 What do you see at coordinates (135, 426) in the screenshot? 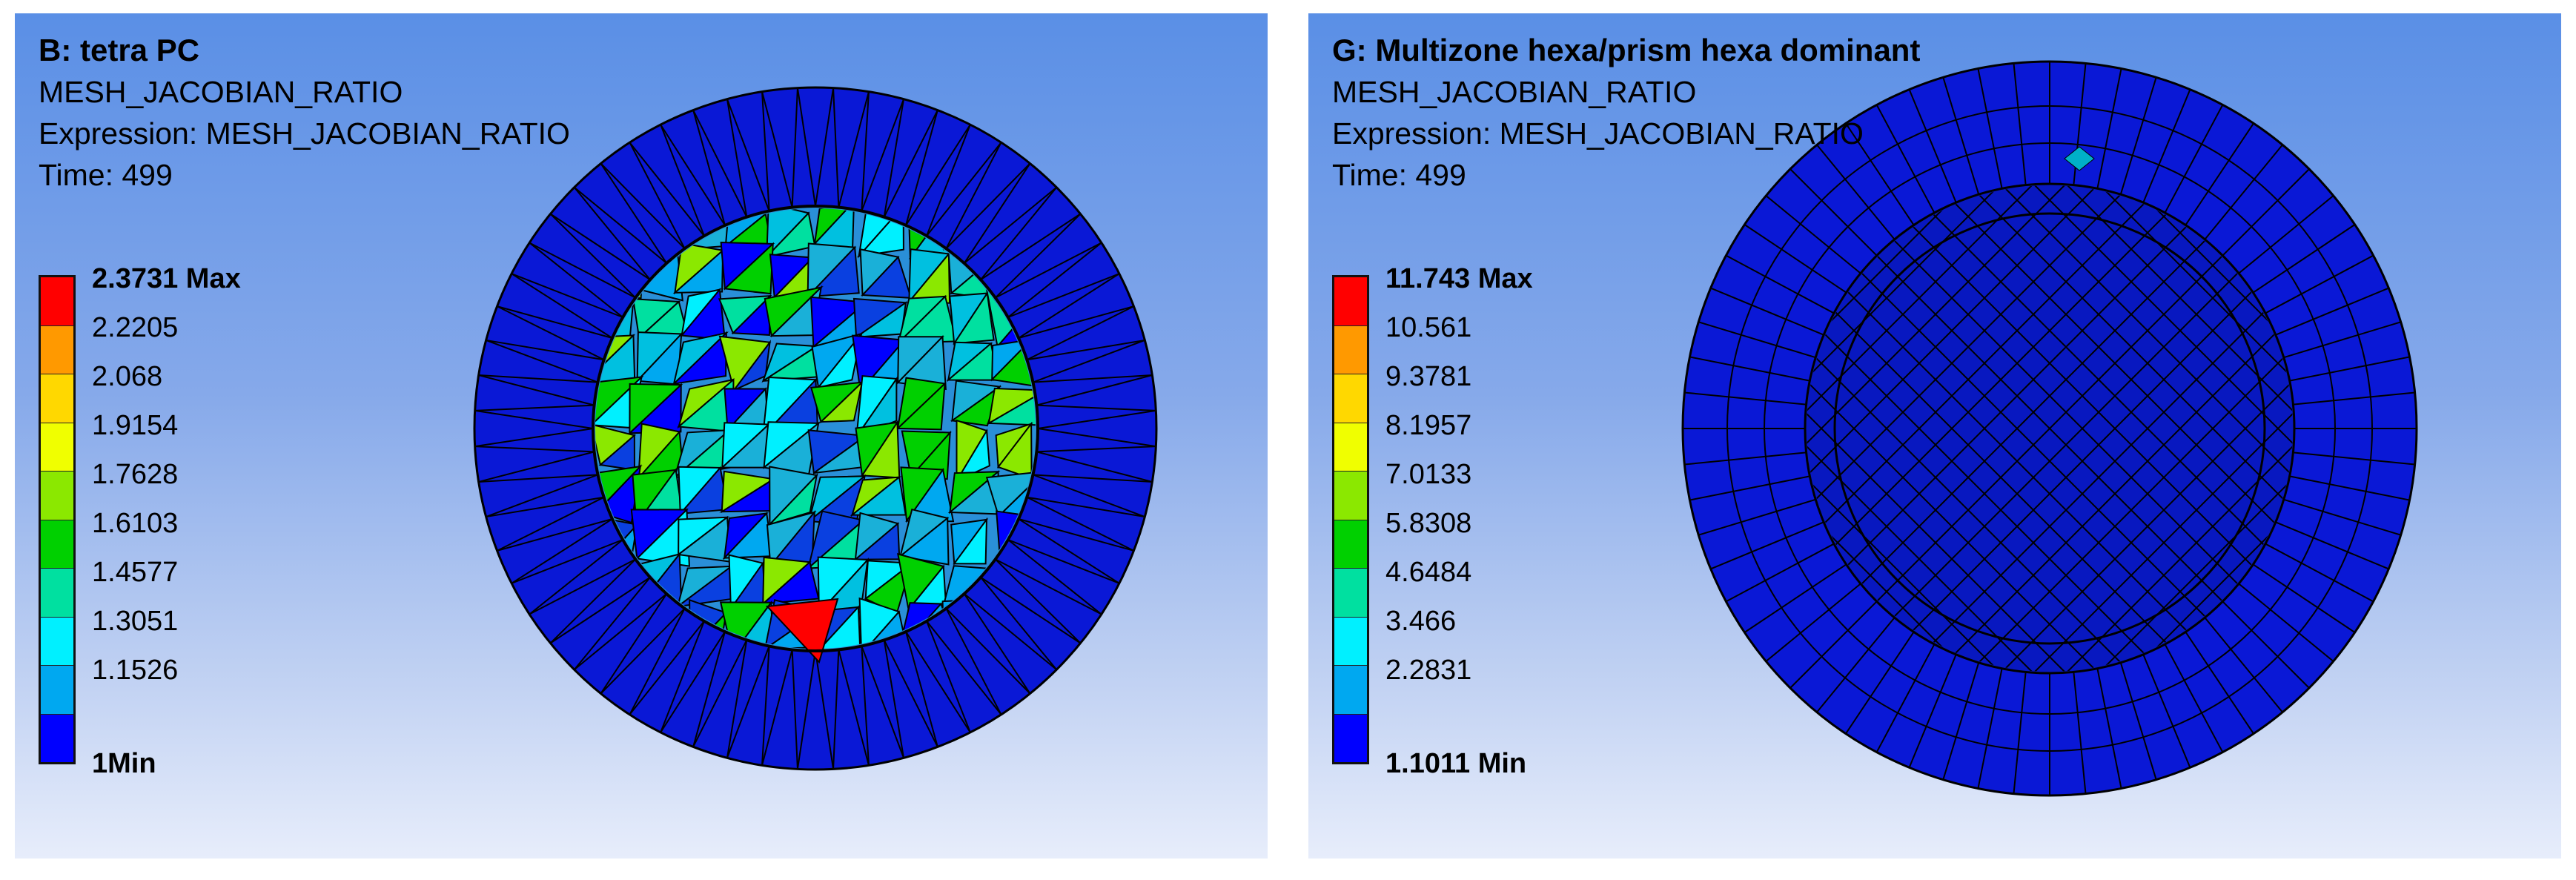
I see `legend-value: 1.9154` at bounding box center [135, 426].